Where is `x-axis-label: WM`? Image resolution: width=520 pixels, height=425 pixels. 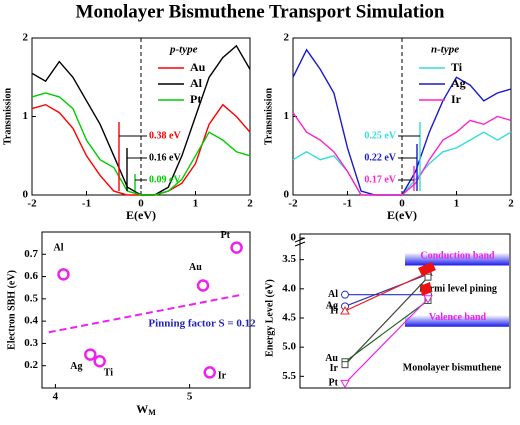 x-axis-label: WM is located at coordinates (146, 409).